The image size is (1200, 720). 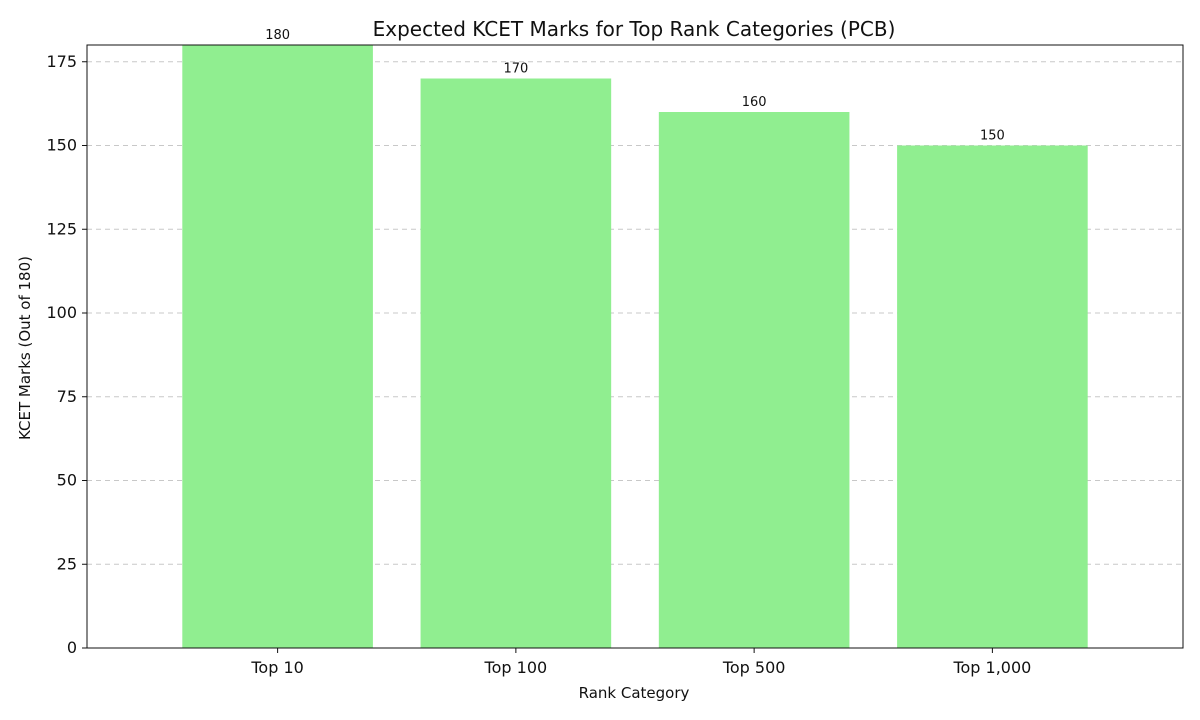 I want to click on y-tick-label-0: 0, so click(x=72, y=647).